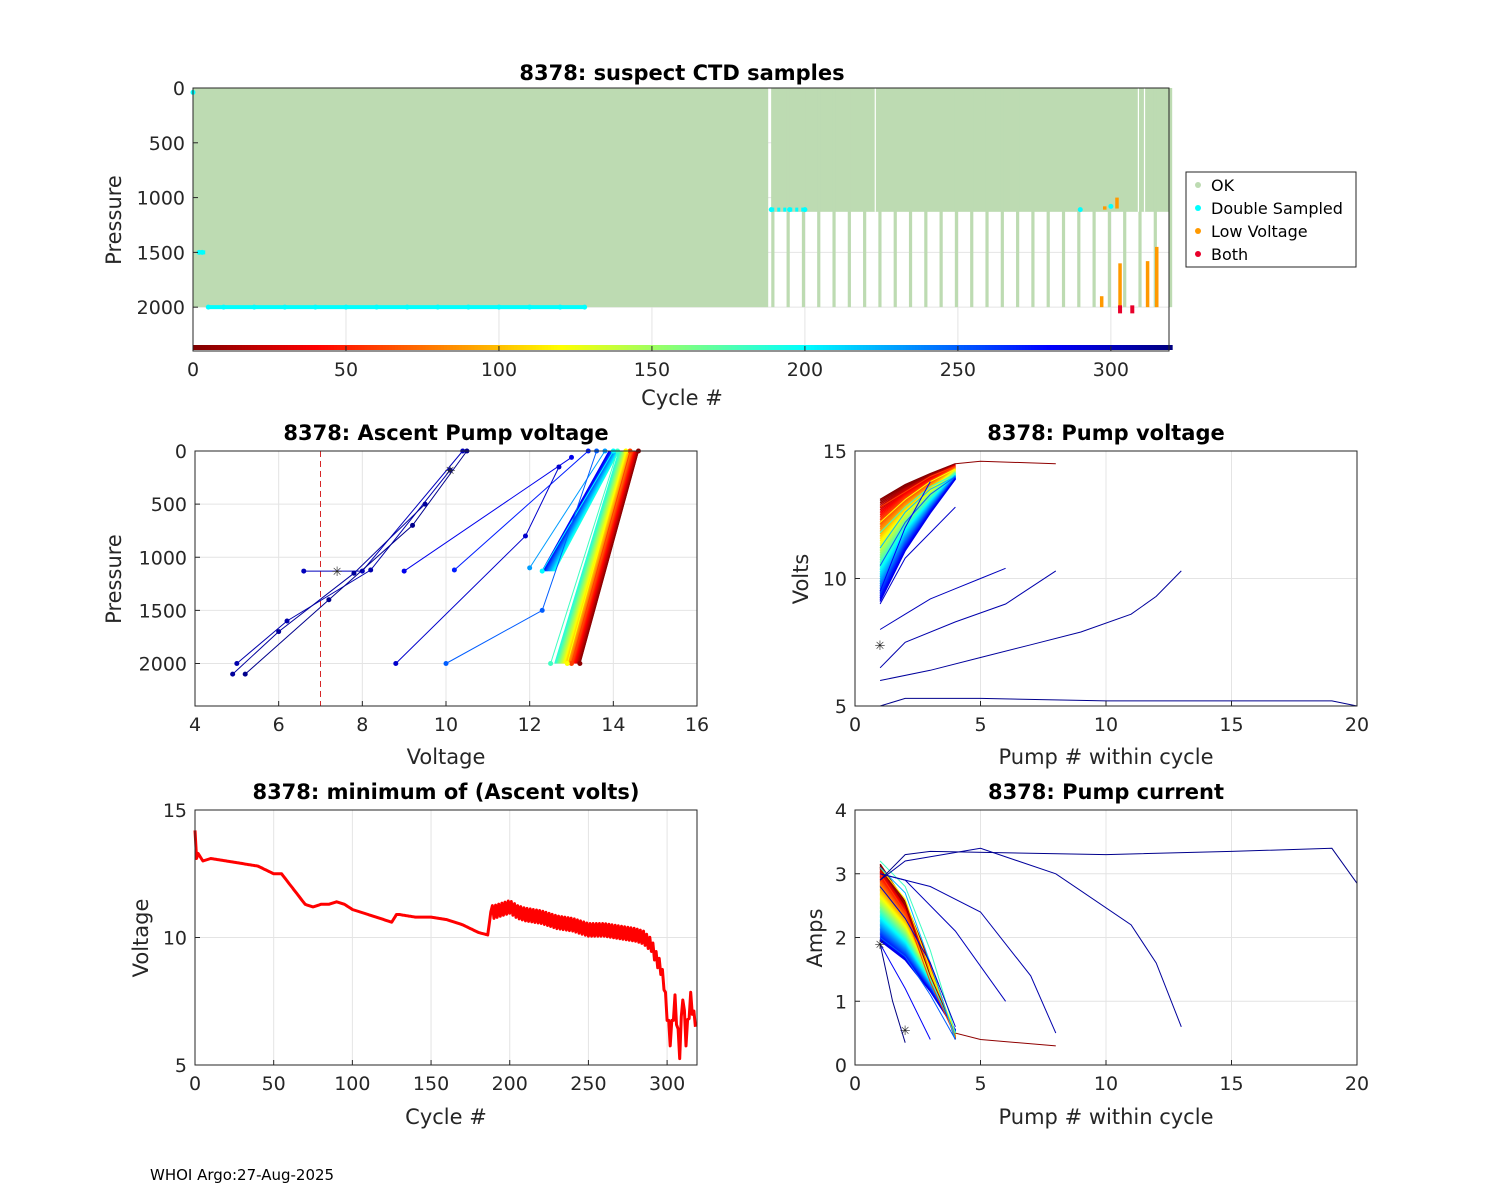  I want to click on legend-item-low-voltage: Low Voltage, so click(1251, 231).